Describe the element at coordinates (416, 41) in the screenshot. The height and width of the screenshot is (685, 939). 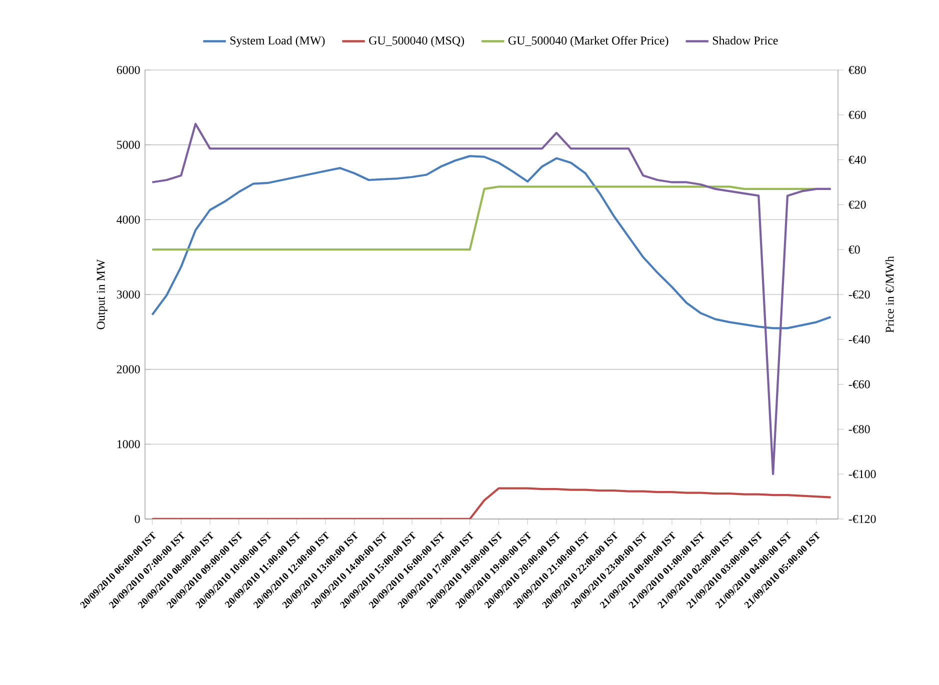
I see `legend-label: GU_500040 (MSQ)` at that location.